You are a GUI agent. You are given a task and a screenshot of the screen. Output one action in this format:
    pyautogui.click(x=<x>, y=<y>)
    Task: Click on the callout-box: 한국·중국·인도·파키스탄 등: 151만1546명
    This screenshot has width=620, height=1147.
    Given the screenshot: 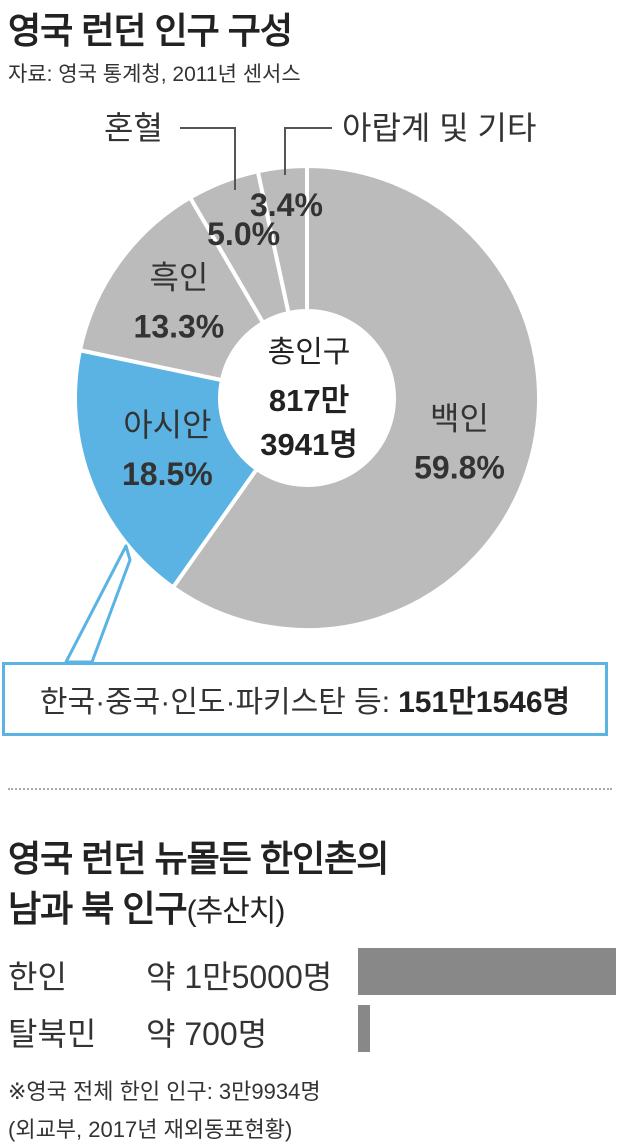 What is the action you would take?
    pyautogui.click(x=305, y=699)
    